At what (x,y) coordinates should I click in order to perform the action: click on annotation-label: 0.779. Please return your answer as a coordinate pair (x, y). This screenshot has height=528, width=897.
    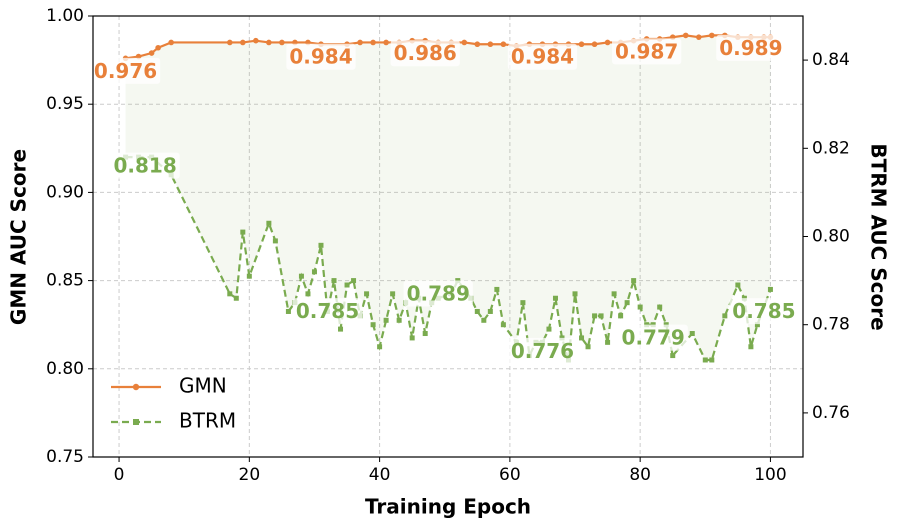
    Looking at the image, I should click on (653, 338).